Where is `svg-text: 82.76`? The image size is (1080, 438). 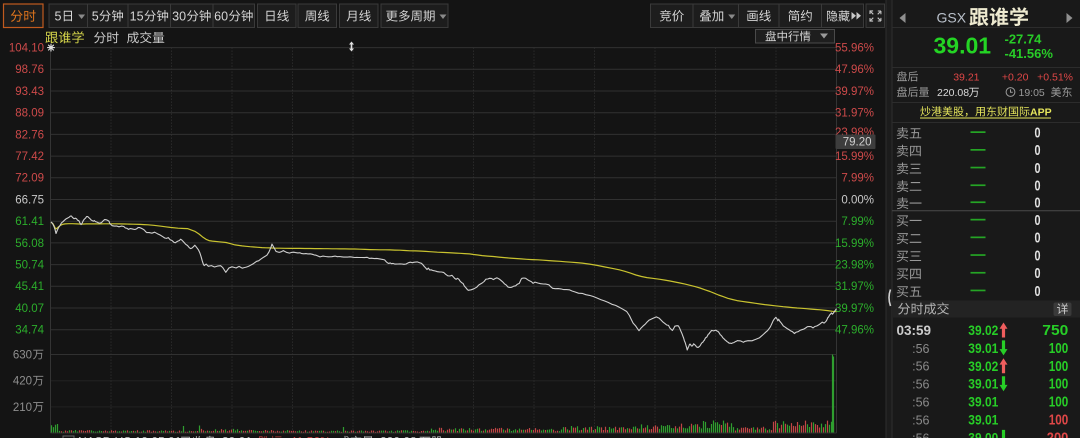 svg-text: 82.76 is located at coordinates (29, 135).